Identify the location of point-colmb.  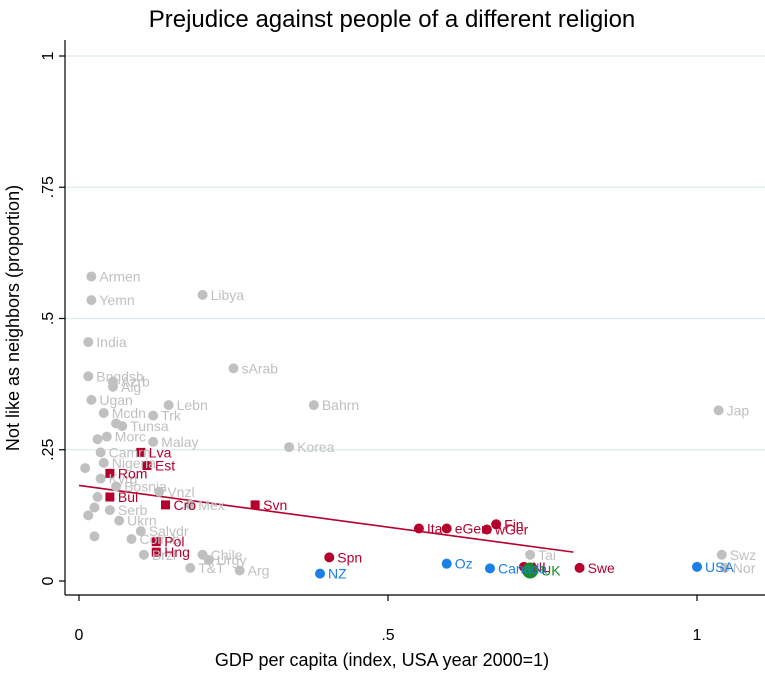
(131, 539).